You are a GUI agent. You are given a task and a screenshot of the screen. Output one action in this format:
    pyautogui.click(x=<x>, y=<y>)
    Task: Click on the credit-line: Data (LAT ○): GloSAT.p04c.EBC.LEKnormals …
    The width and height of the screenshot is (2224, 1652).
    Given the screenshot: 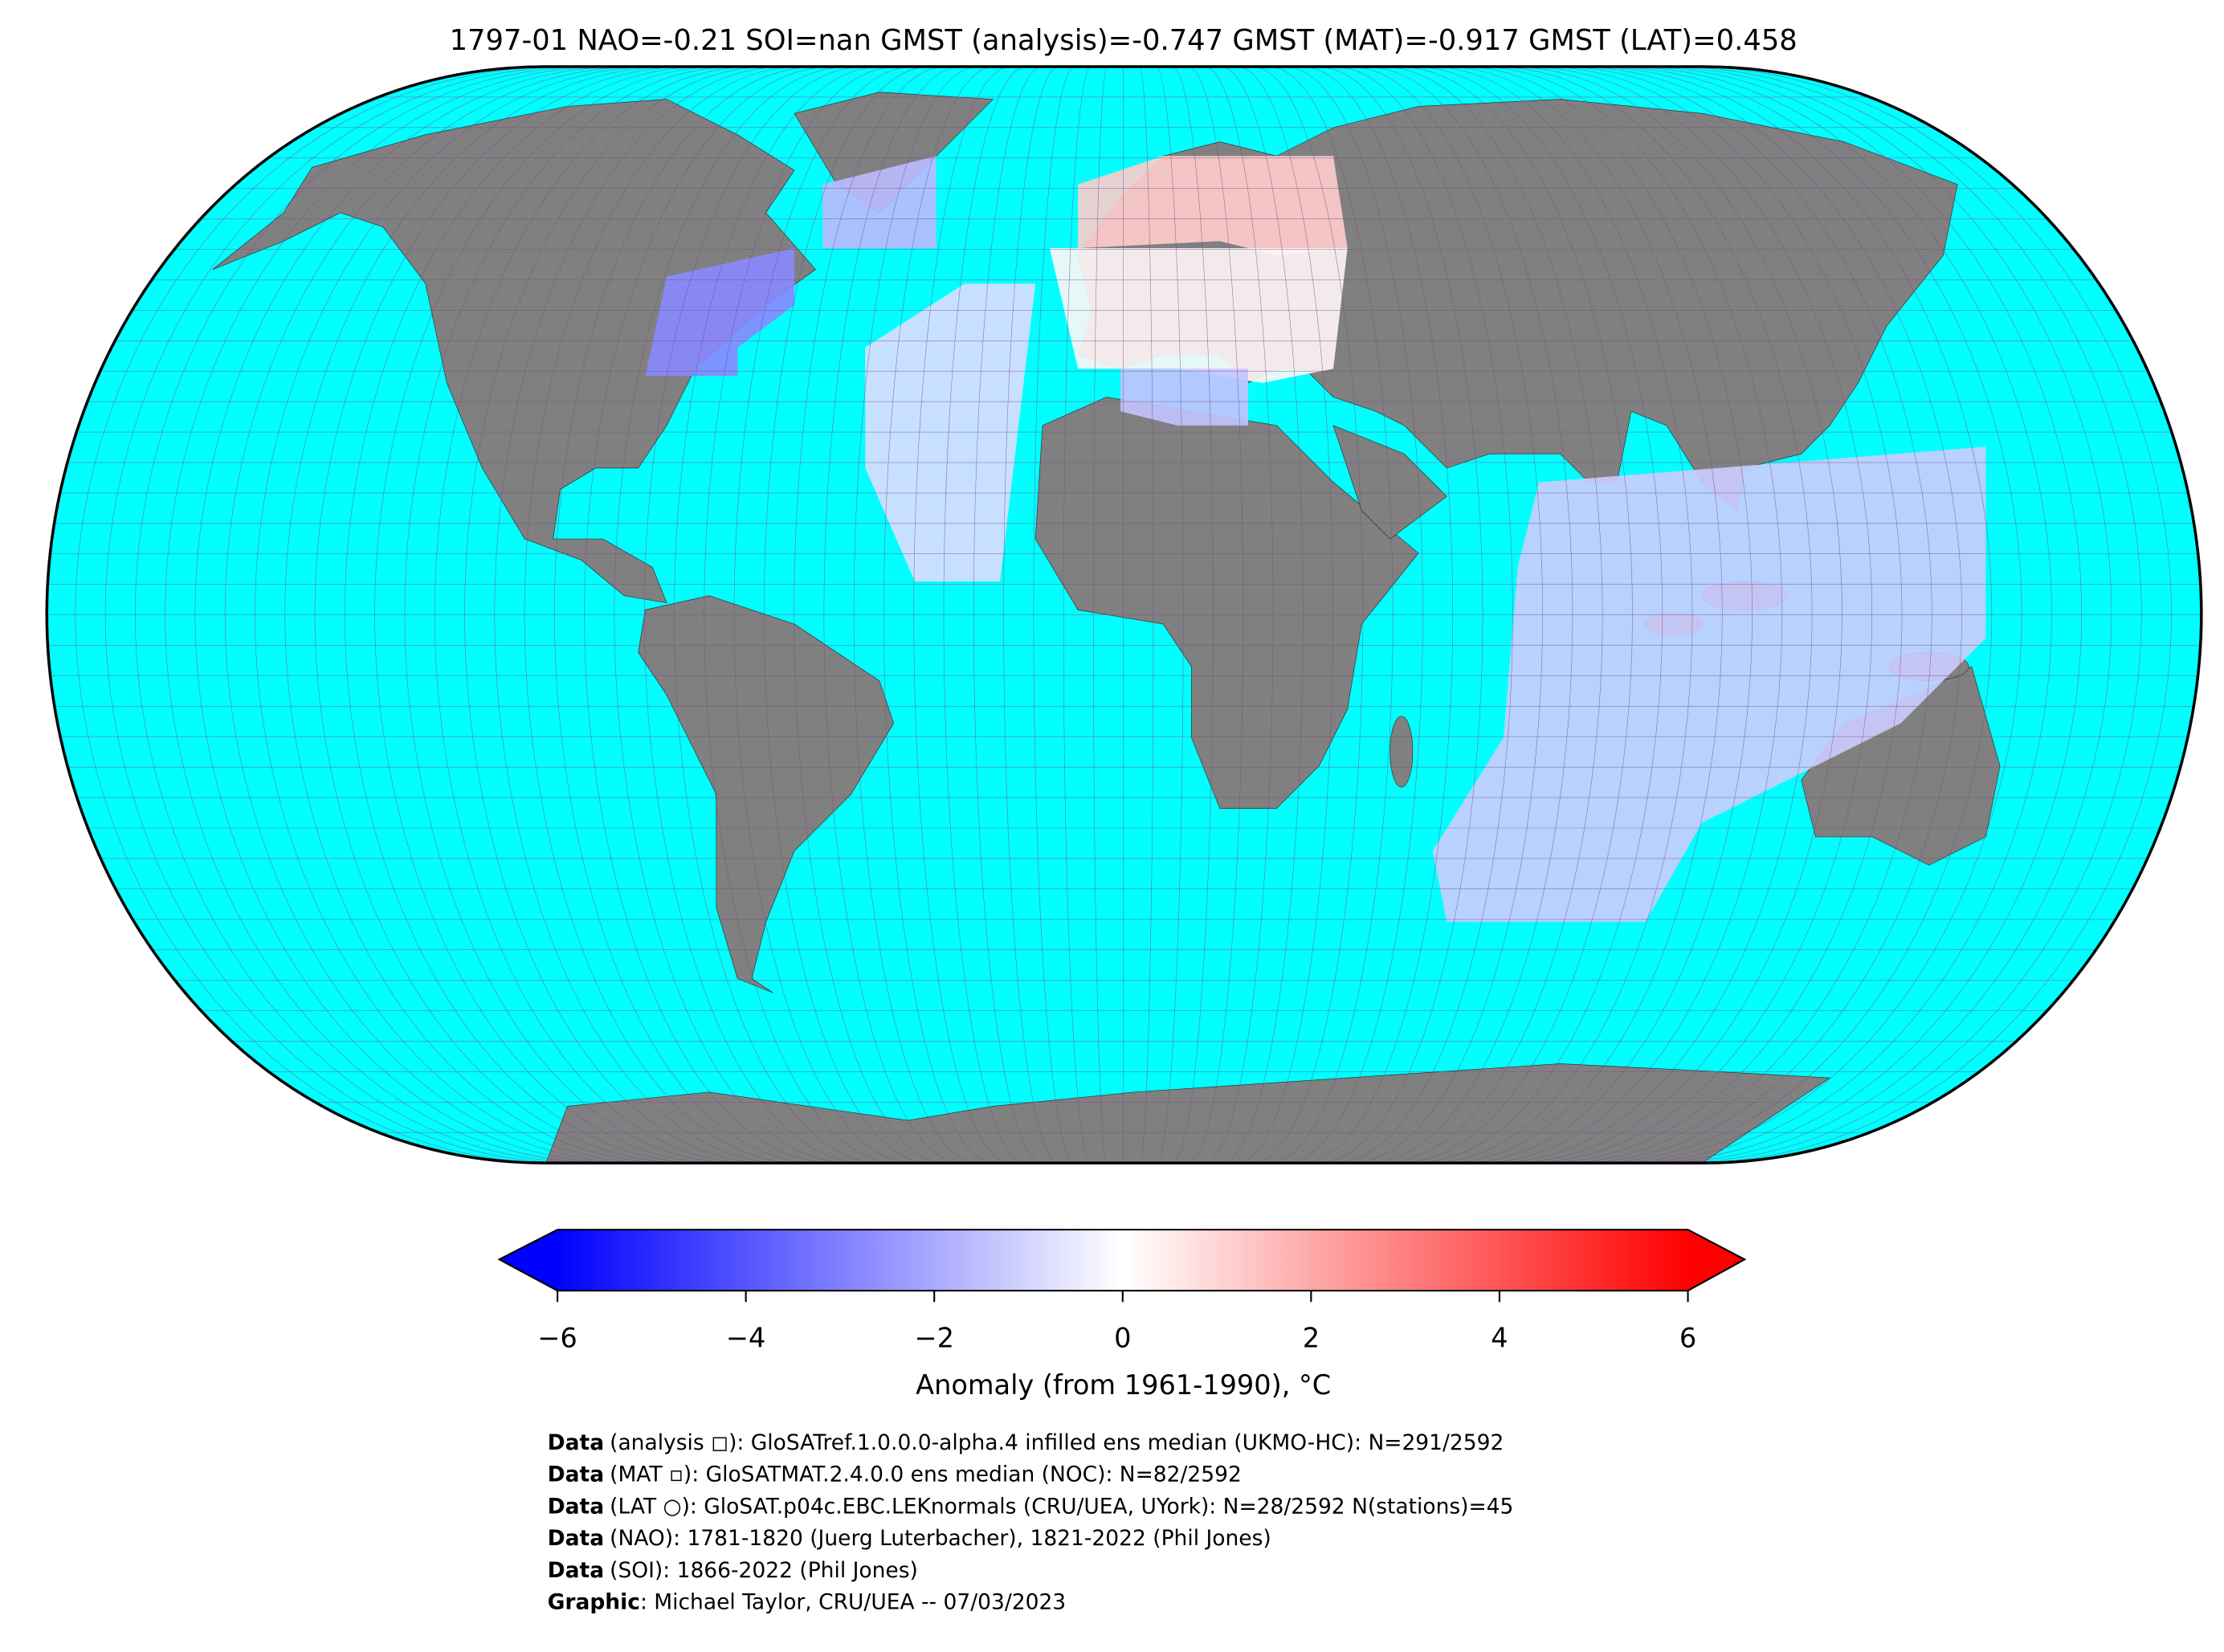 What is the action you would take?
    pyautogui.click(x=1031, y=1506)
    